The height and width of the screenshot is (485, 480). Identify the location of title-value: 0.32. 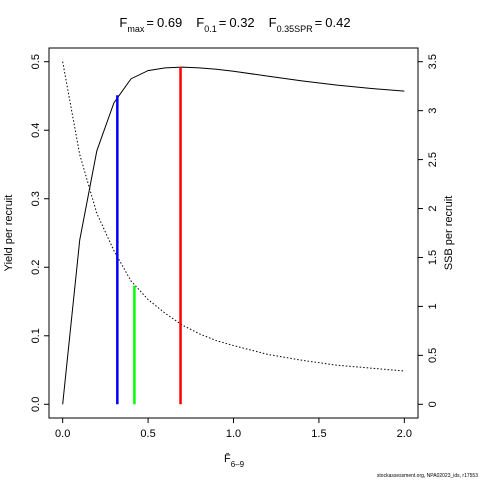
(241, 22).